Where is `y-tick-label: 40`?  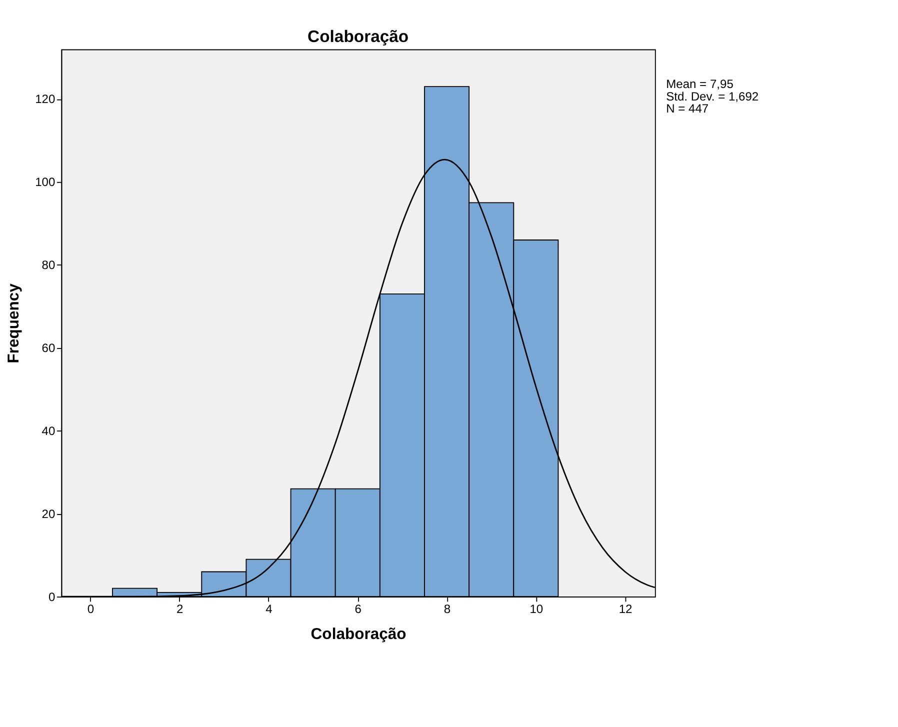
y-tick-label: 40 is located at coordinates (49, 431).